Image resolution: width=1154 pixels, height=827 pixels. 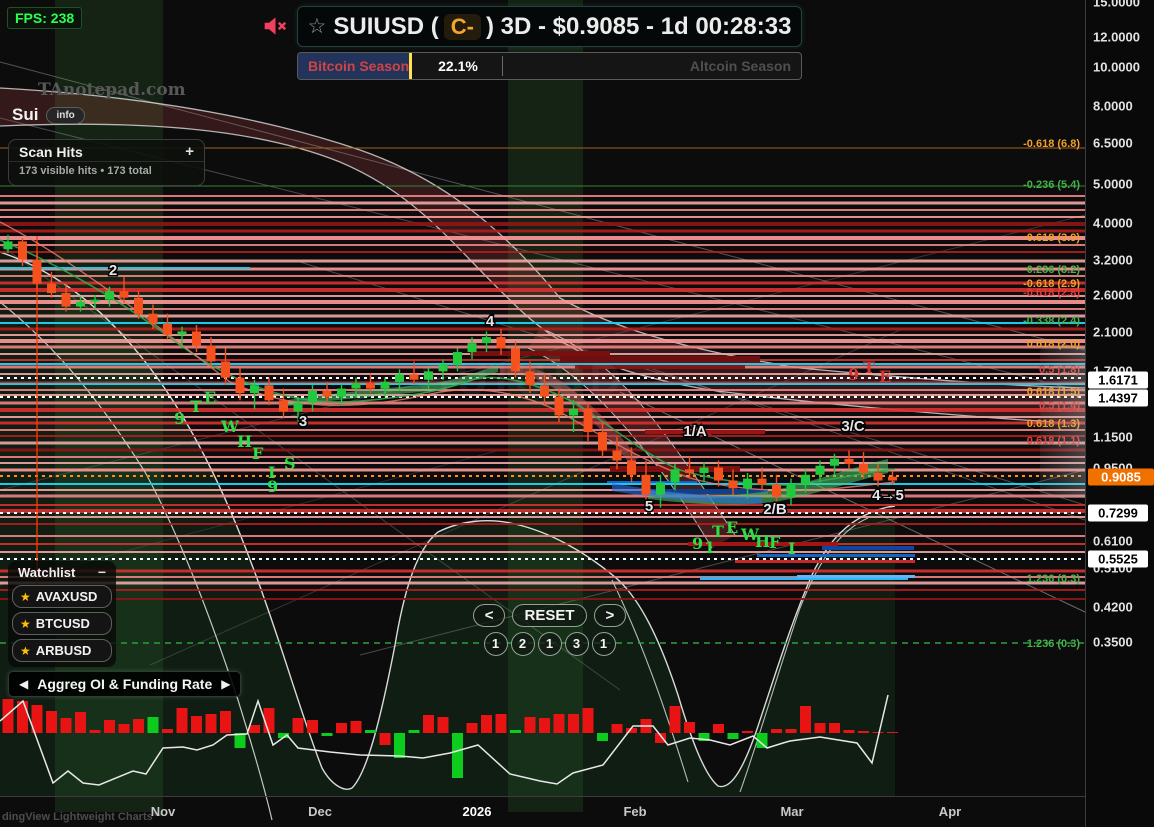 What do you see at coordinates (709, 547) in the screenshot?
I see `signal-letter: 1` at bounding box center [709, 547].